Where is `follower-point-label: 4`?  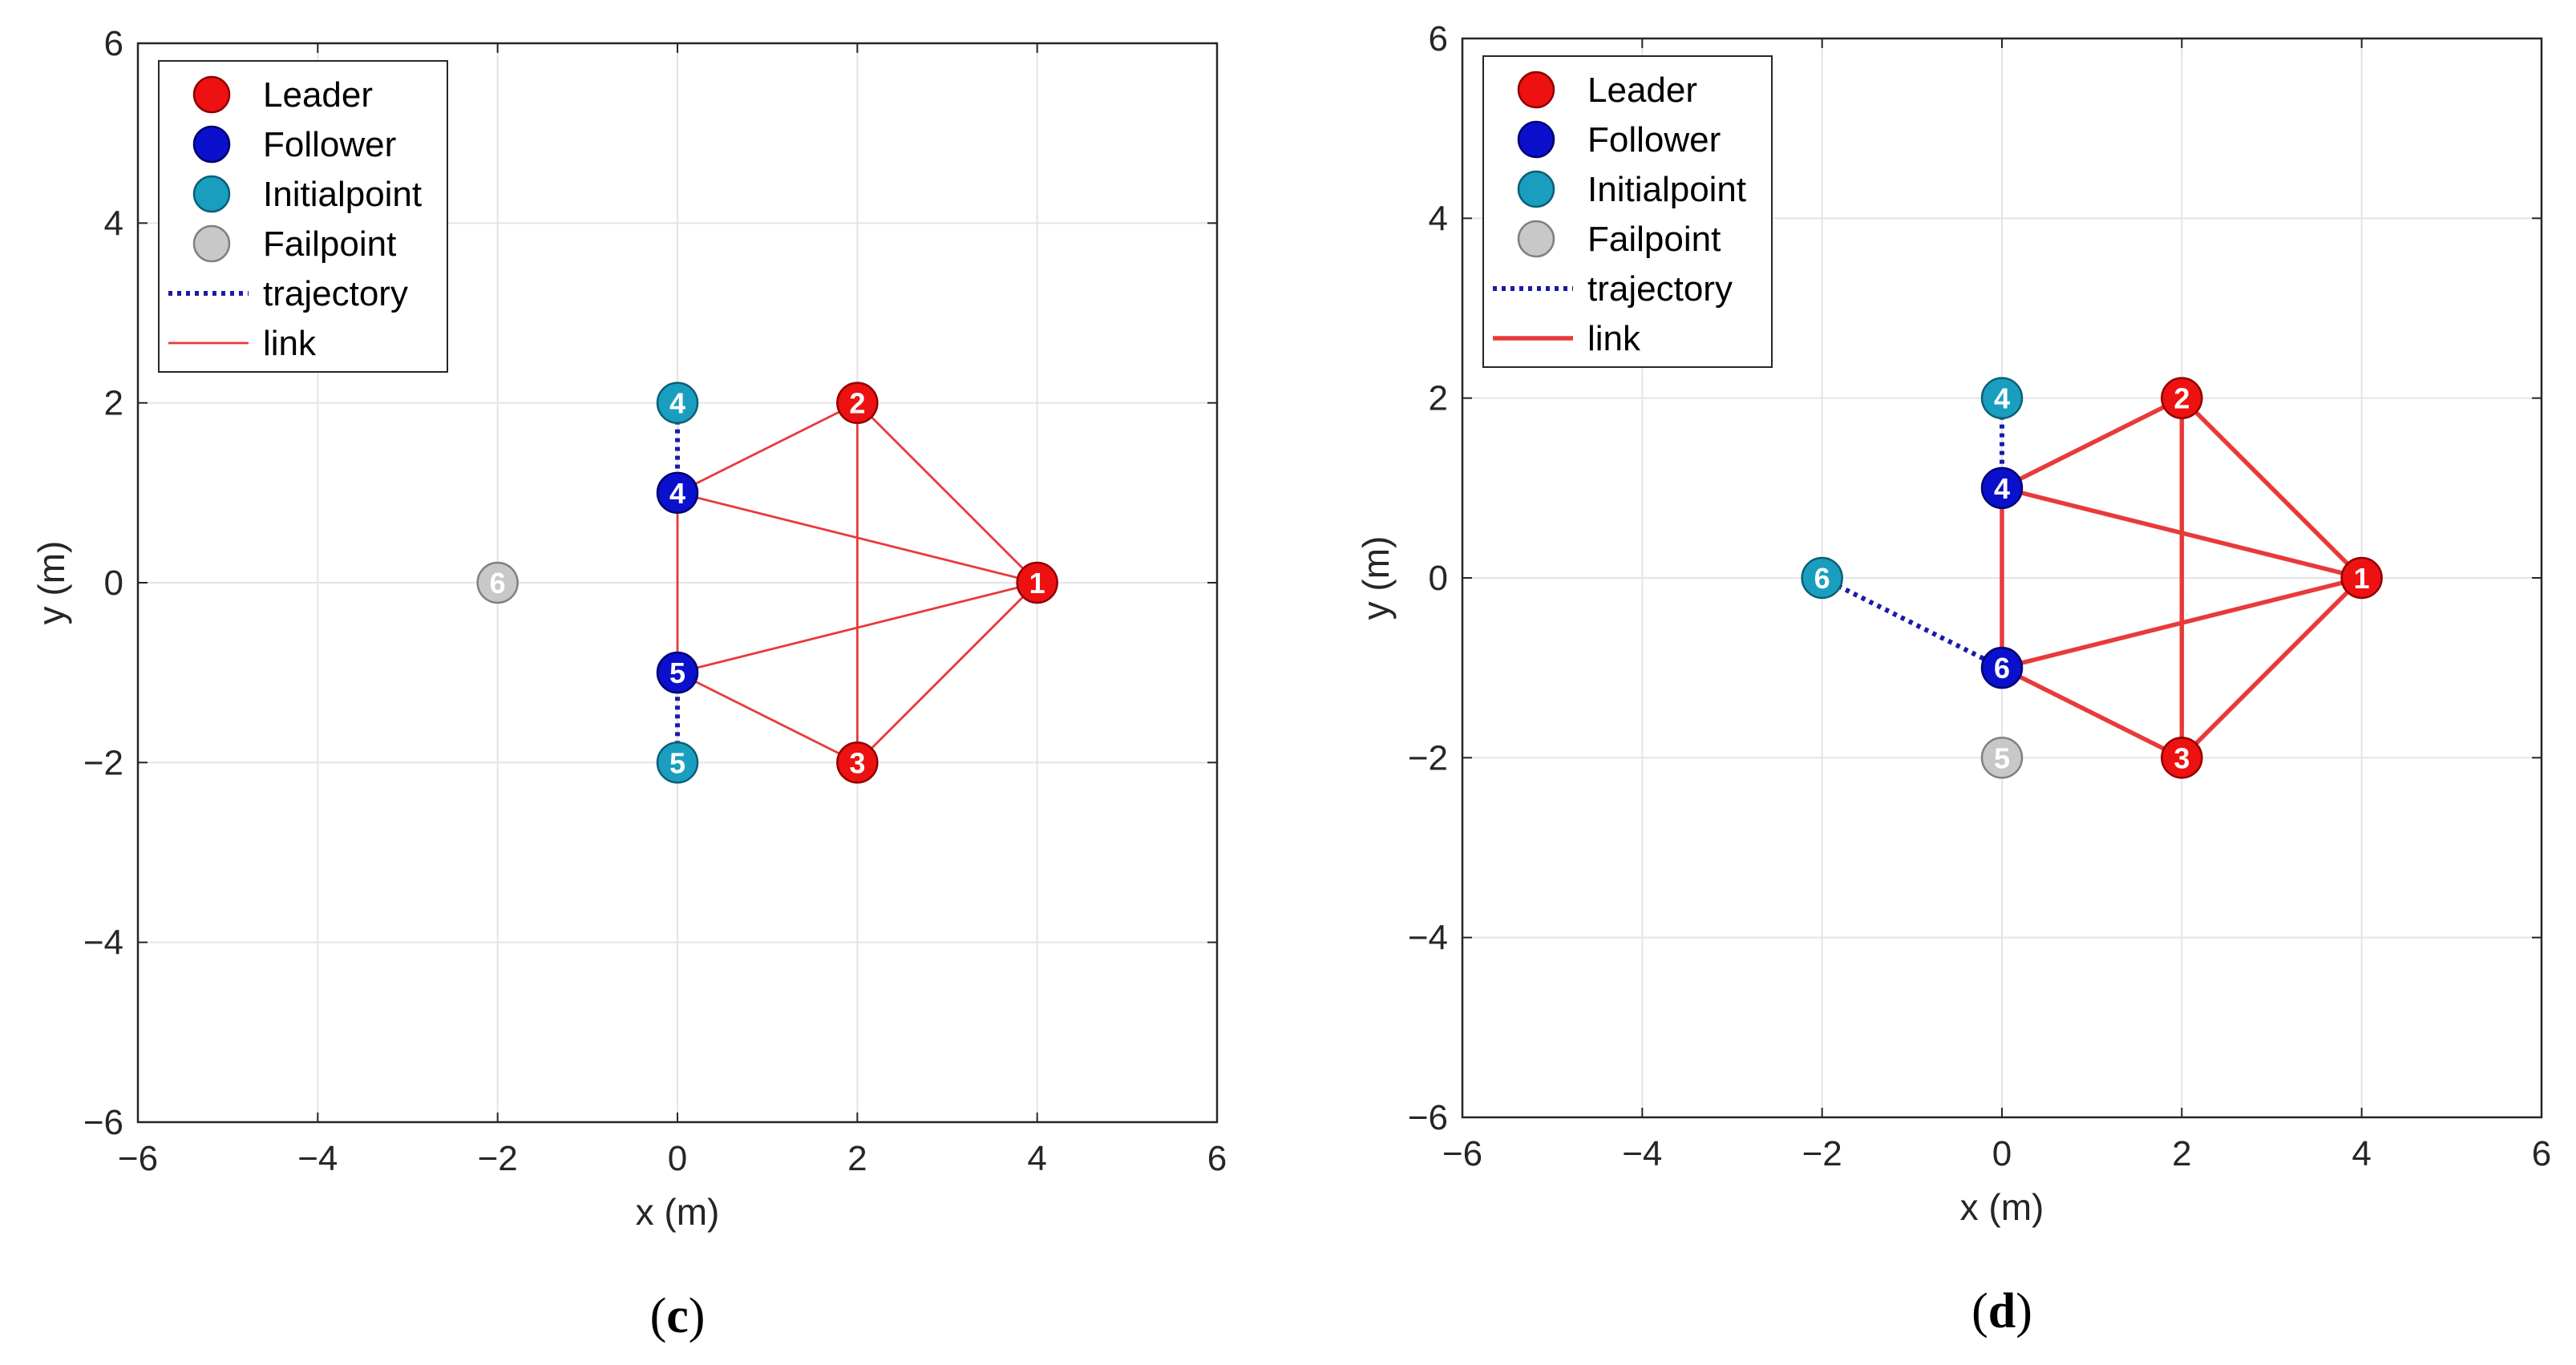
follower-point-label: 4 is located at coordinates (2002, 488).